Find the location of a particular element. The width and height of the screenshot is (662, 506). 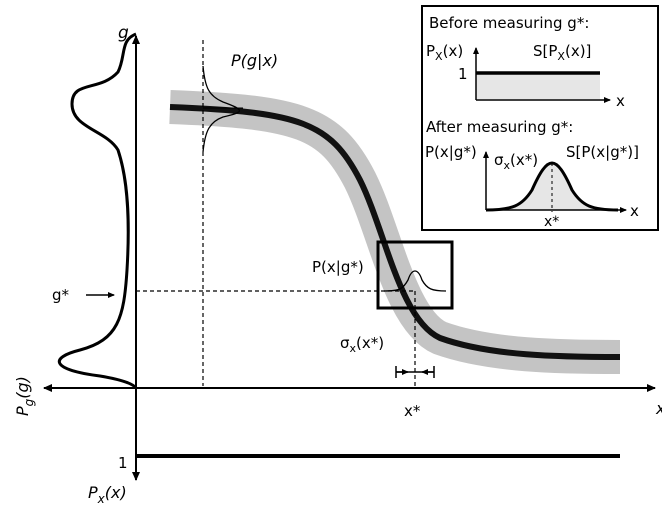

inset-before-one: 1 is located at coordinates (463, 74).